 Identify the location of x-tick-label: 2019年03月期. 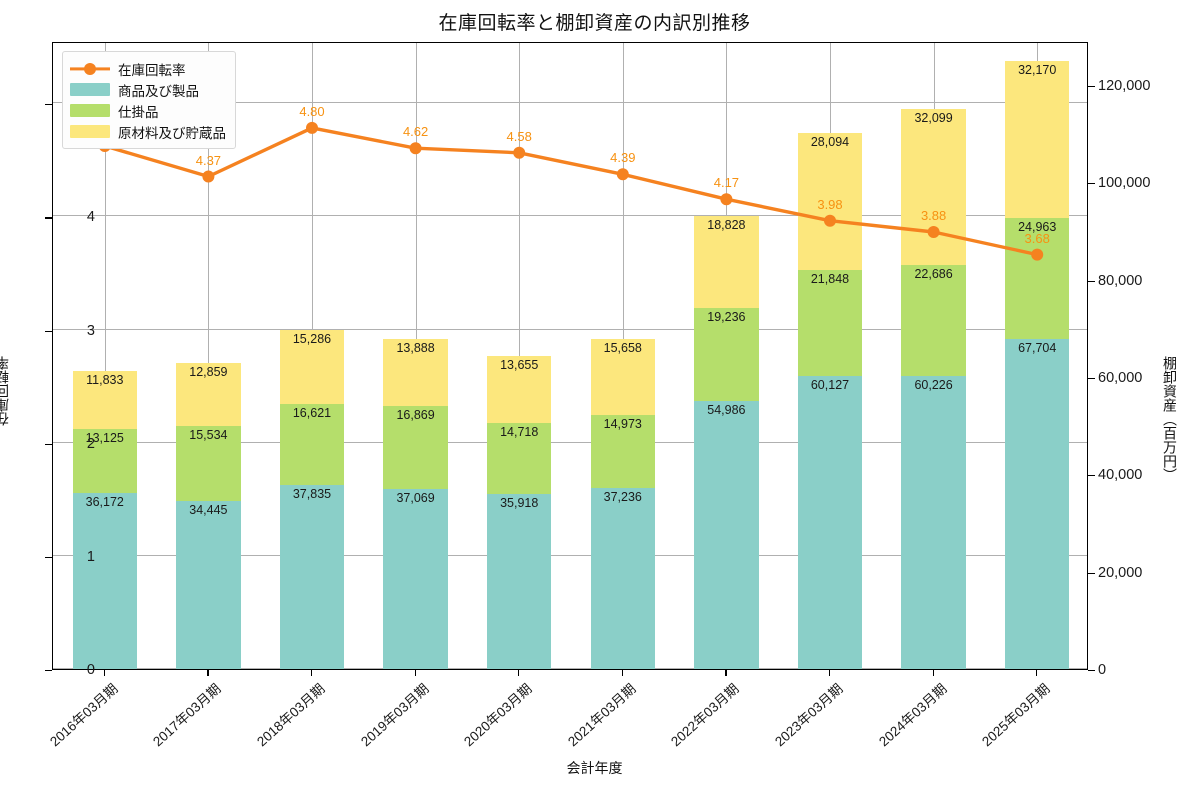
(394, 715).